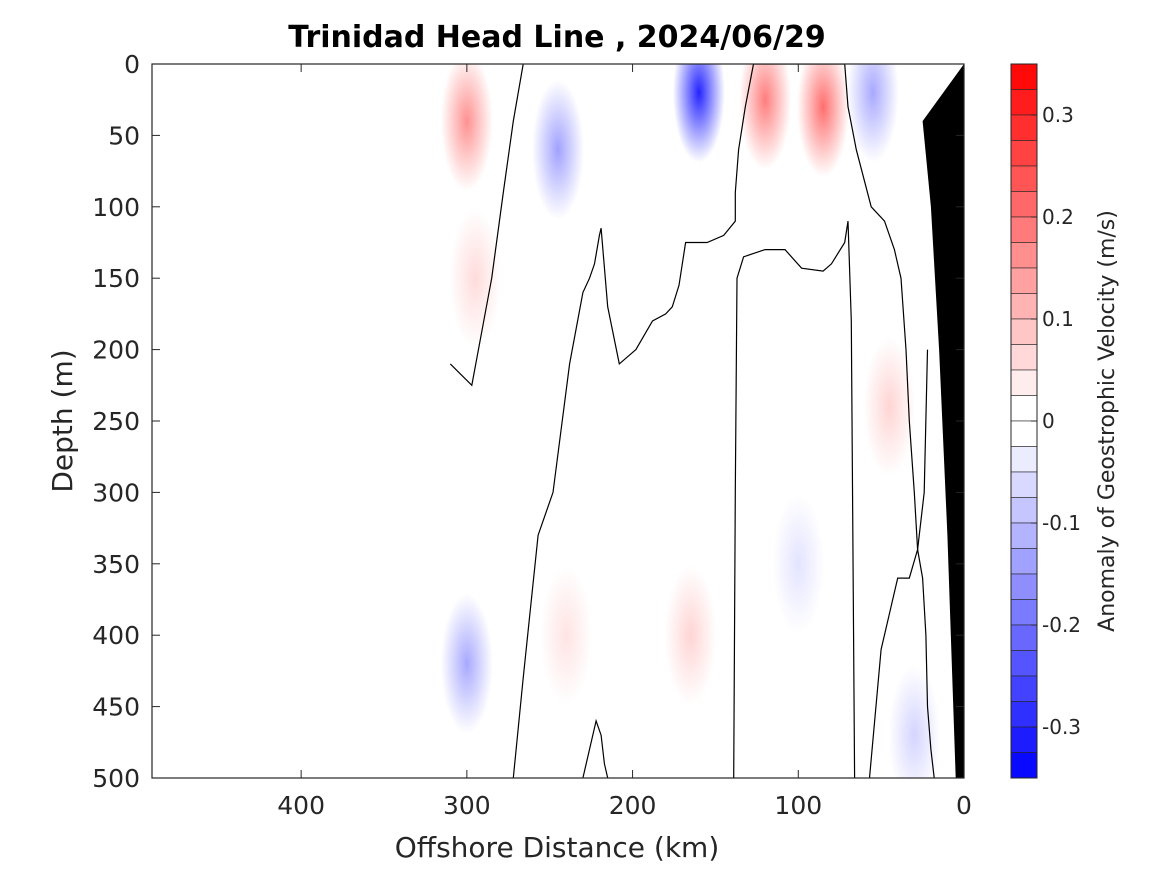 The height and width of the screenshot is (880, 1167). I want to click on y-tick-label: 150, so click(116, 278).